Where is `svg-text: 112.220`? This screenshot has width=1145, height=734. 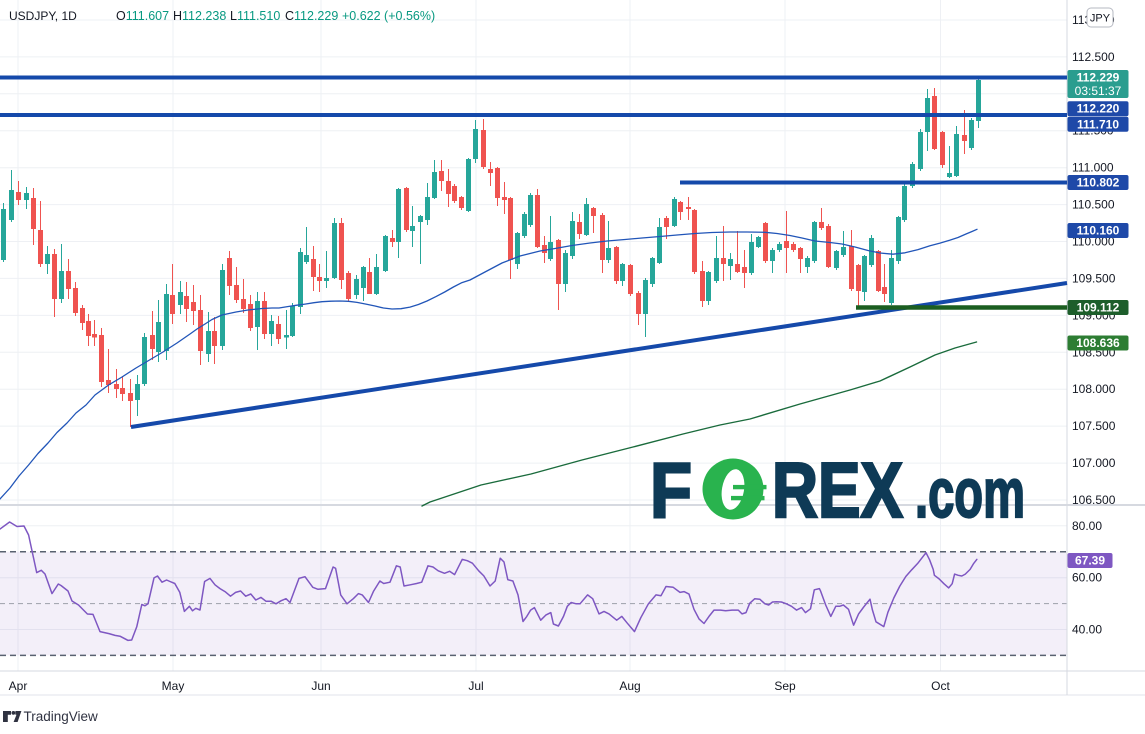 svg-text: 112.220 is located at coordinates (1098, 109).